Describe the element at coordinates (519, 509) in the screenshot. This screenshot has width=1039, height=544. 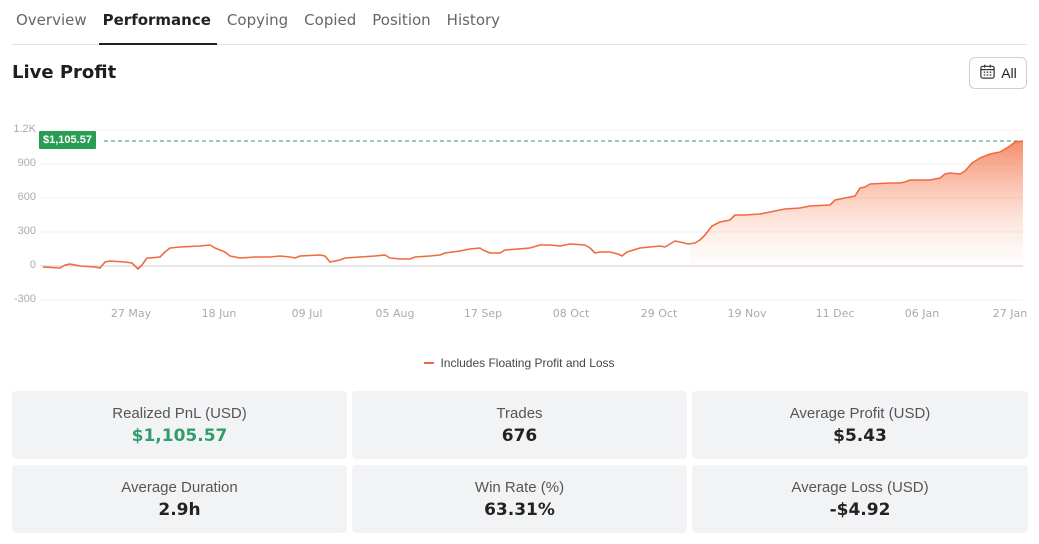
I see `stat-value: 63.31%` at that location.